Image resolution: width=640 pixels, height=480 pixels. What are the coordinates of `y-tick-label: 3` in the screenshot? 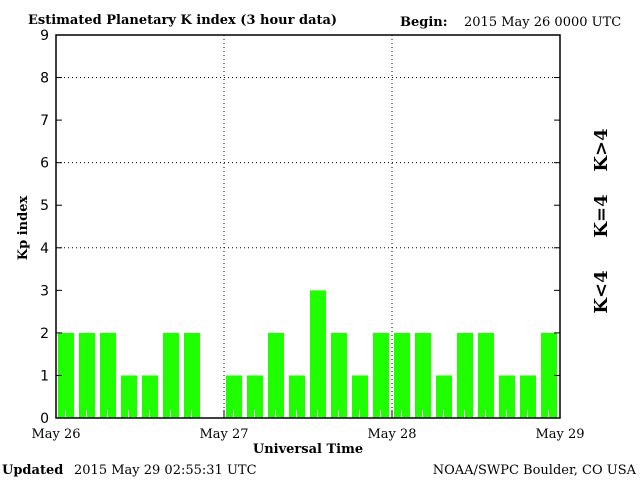 It's located at (44, 291).